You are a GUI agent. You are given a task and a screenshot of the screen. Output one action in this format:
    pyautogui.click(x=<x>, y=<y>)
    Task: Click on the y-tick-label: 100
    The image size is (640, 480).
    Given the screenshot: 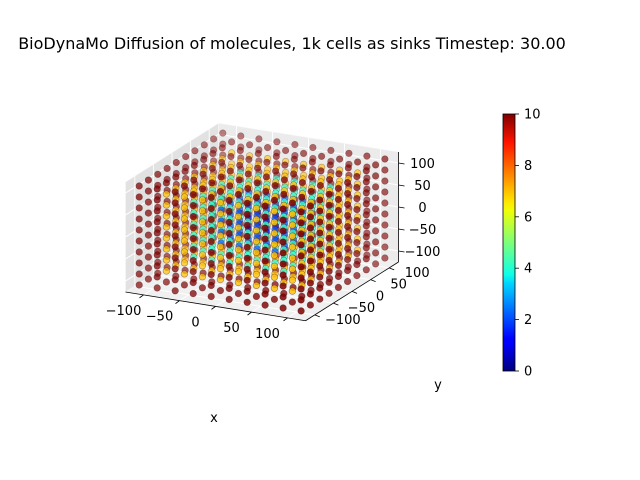 What is the action you would take?
    pyautogui.click(x=417, y=273)
    